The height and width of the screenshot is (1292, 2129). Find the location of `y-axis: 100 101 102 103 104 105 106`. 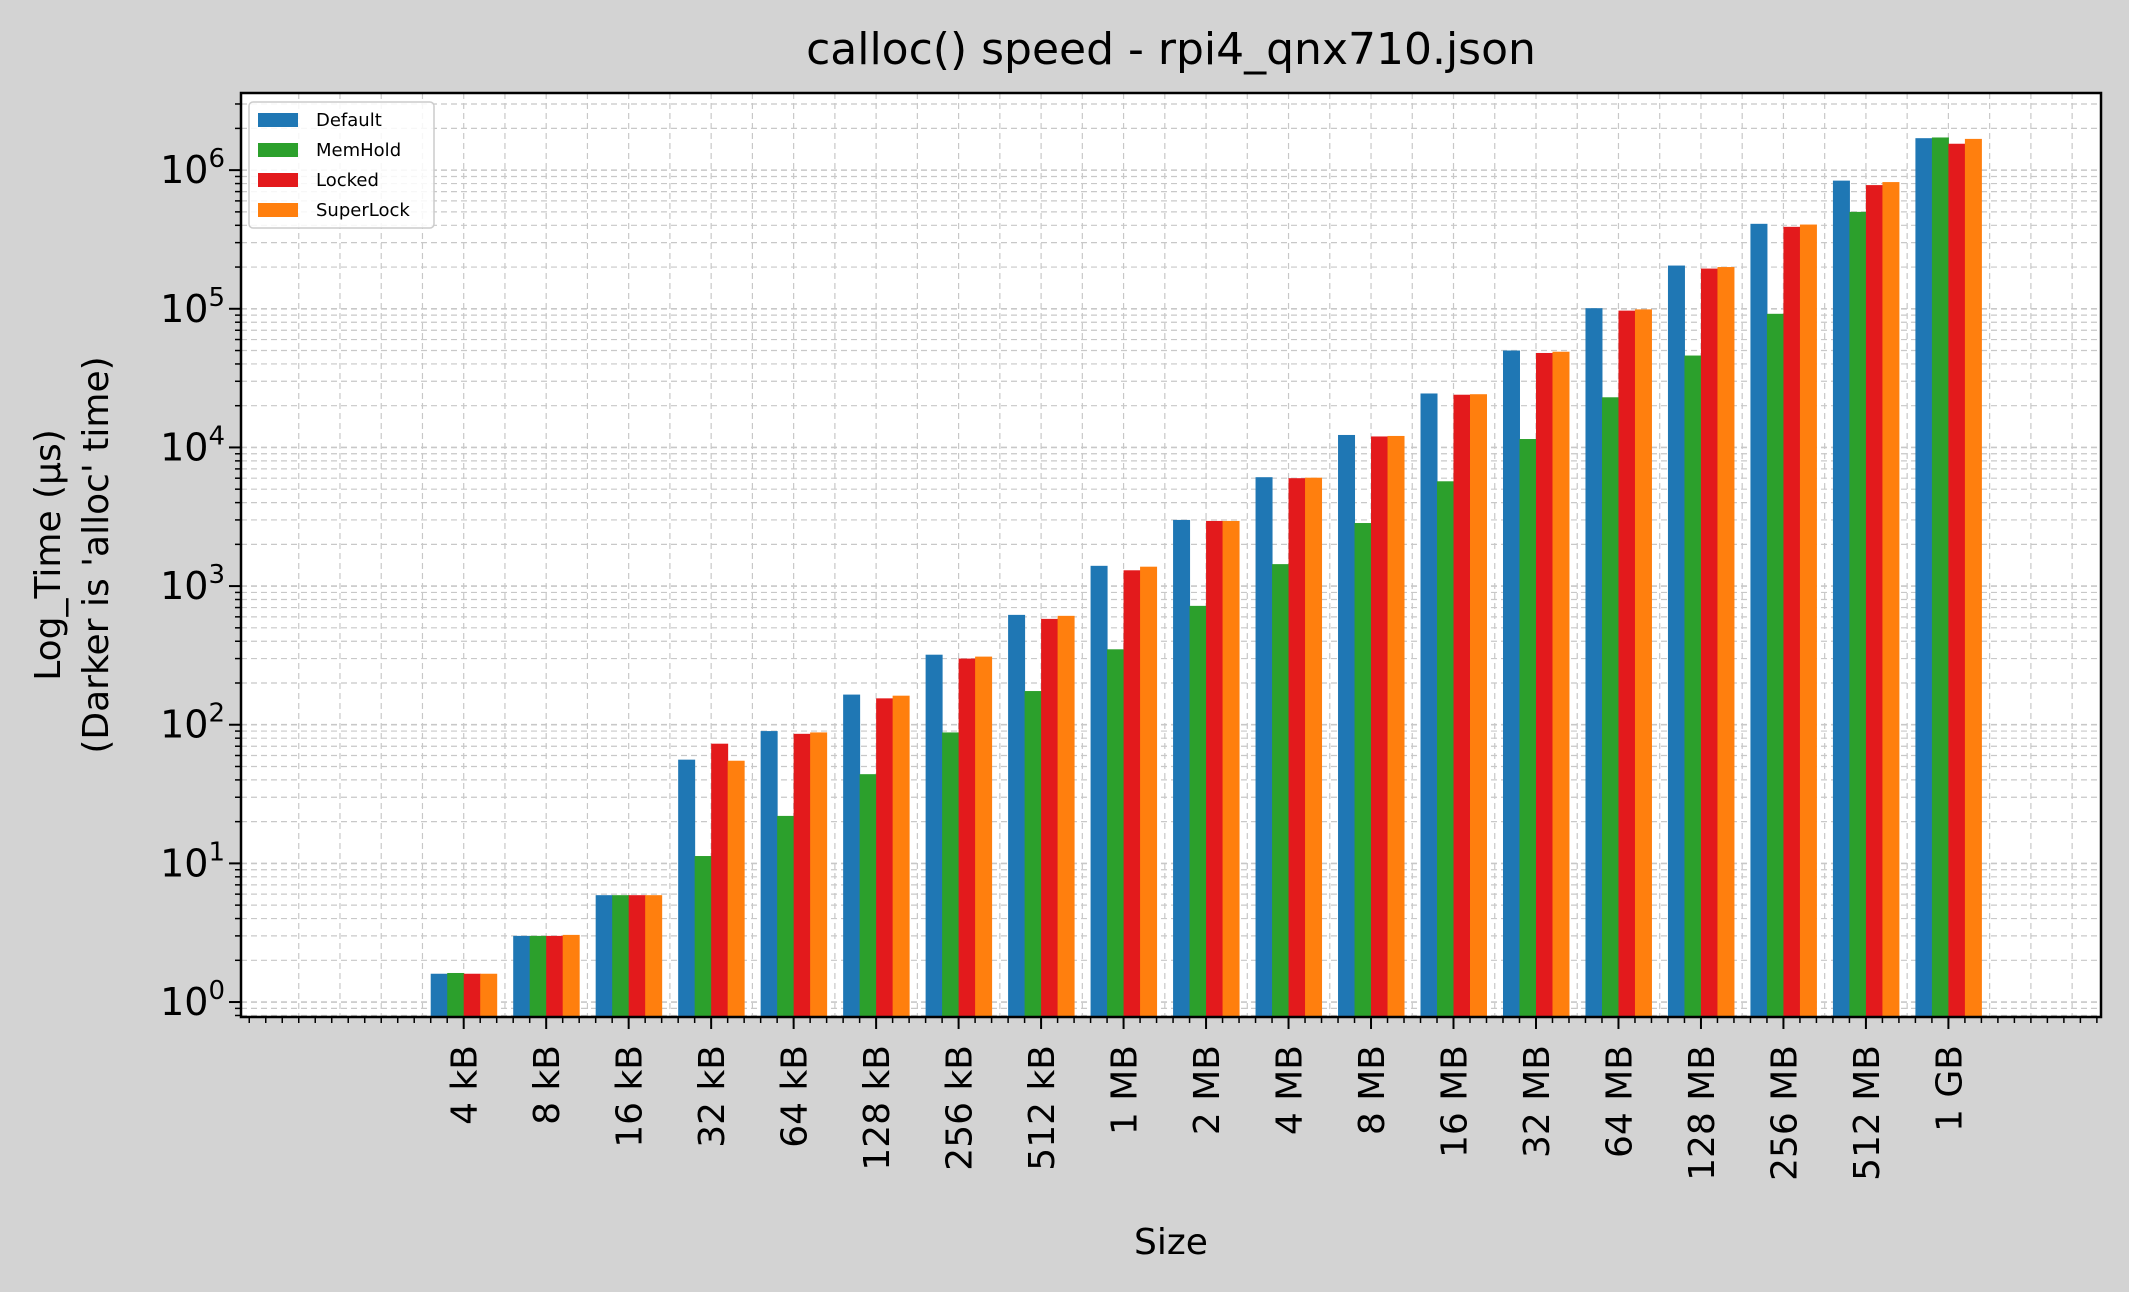

y-axis: 100 101 102 103 104 105 106 is located at coordinates (200, 563).